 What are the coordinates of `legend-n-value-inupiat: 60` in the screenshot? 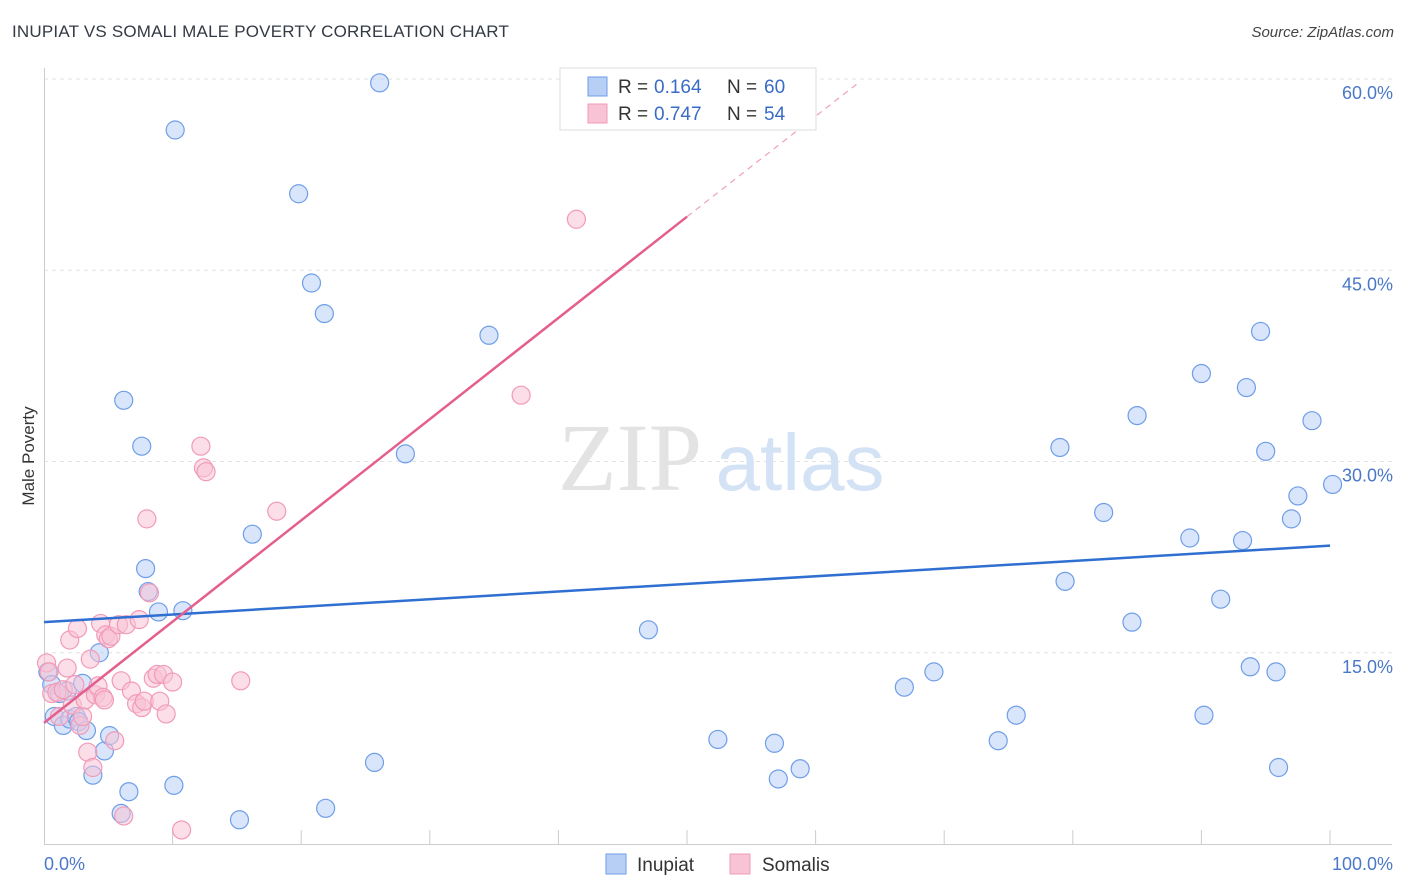 It's located at (774, 87).